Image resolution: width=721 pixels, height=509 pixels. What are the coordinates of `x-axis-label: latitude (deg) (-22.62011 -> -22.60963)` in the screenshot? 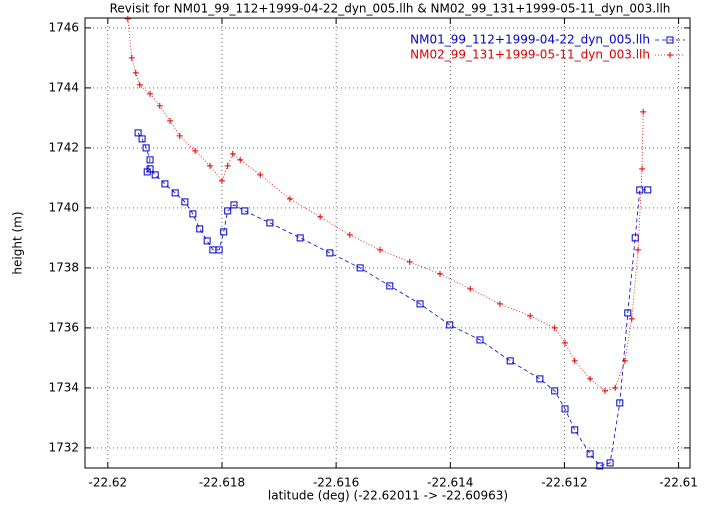 It's located at (388, 496).